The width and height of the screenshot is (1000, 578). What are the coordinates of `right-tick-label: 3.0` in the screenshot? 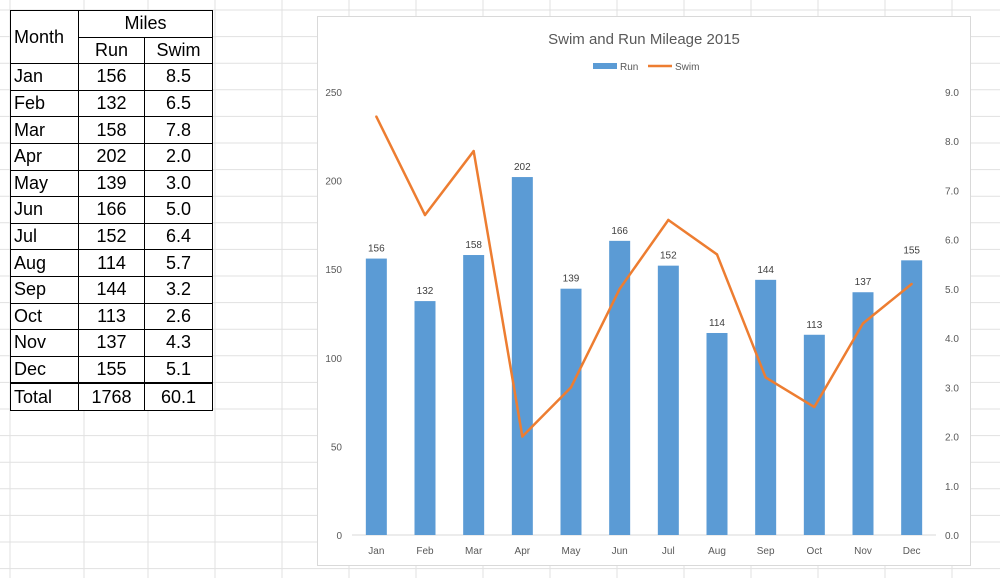 It's located at (952, 388).